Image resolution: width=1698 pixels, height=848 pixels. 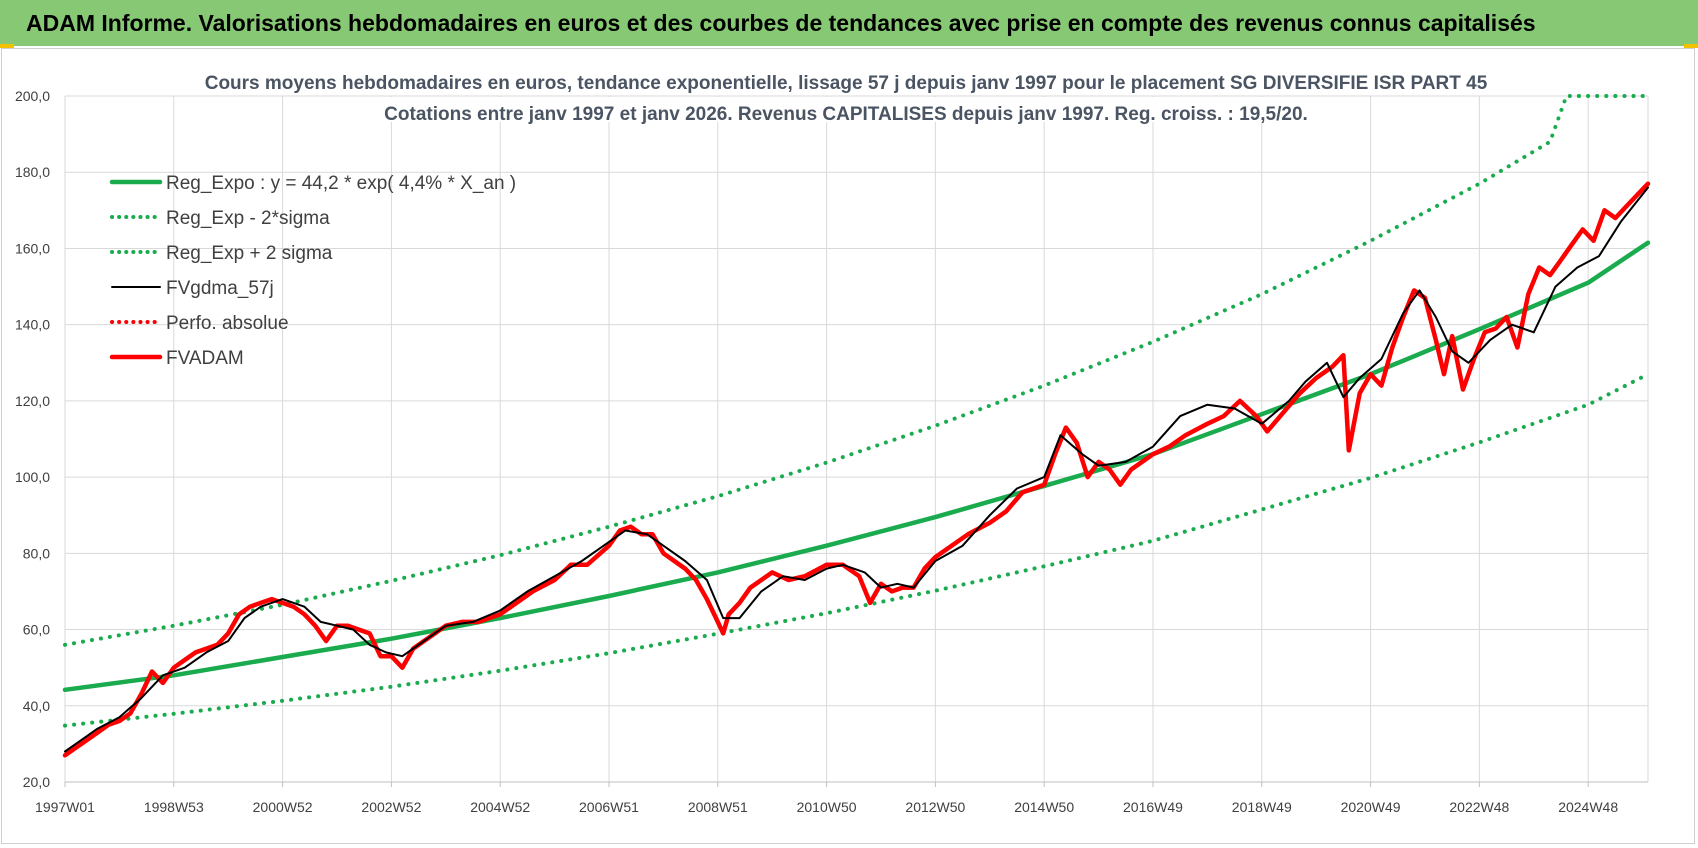 What do you see at coordinates (935, 807) in the screenshot?
I see `x-tick-label: 2012W50` at bounding box center [935, 807].